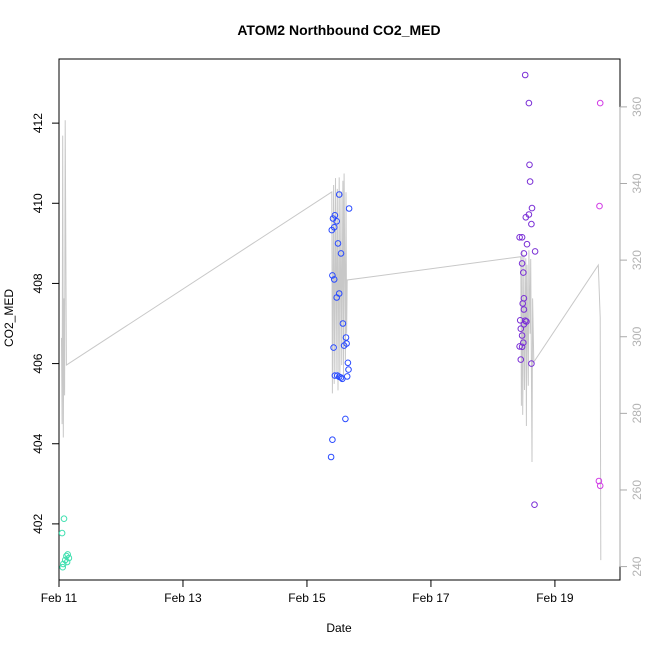  I want to click on y2-tick-label: 240, so click(637, 566).